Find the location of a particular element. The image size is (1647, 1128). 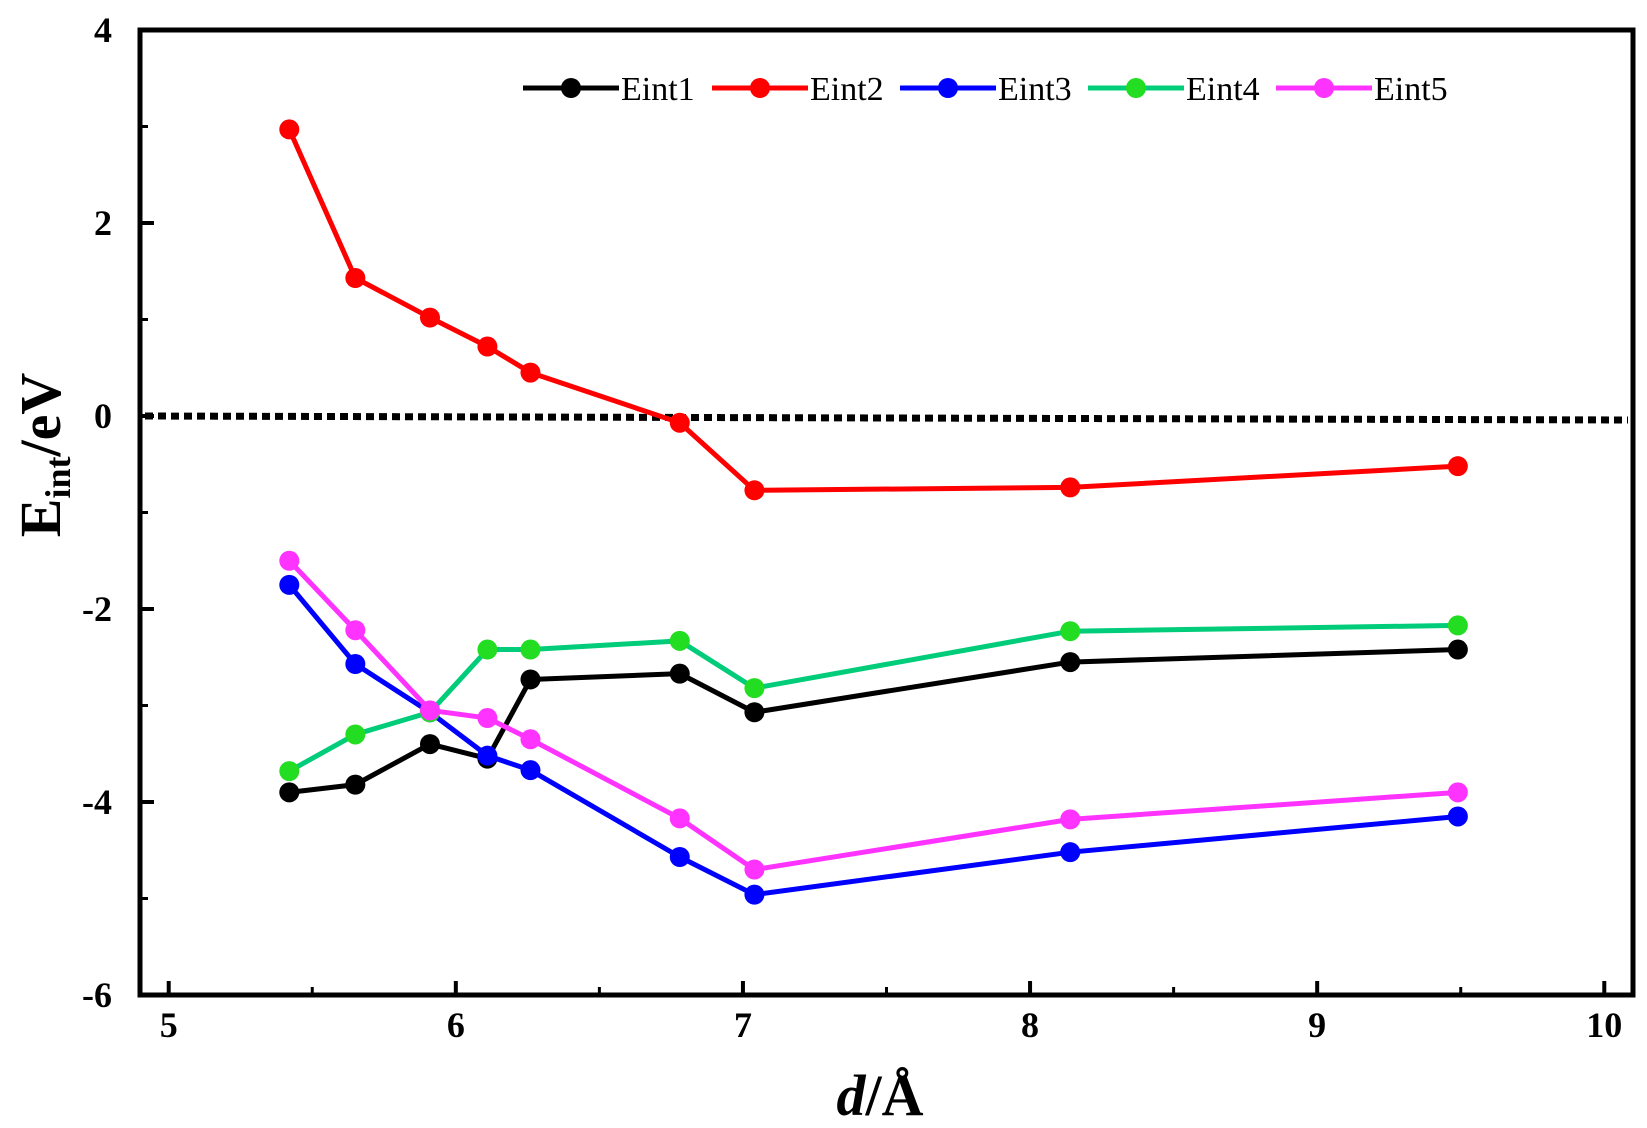

legend-label: Eint5 is located at coordinates (1411, 89).